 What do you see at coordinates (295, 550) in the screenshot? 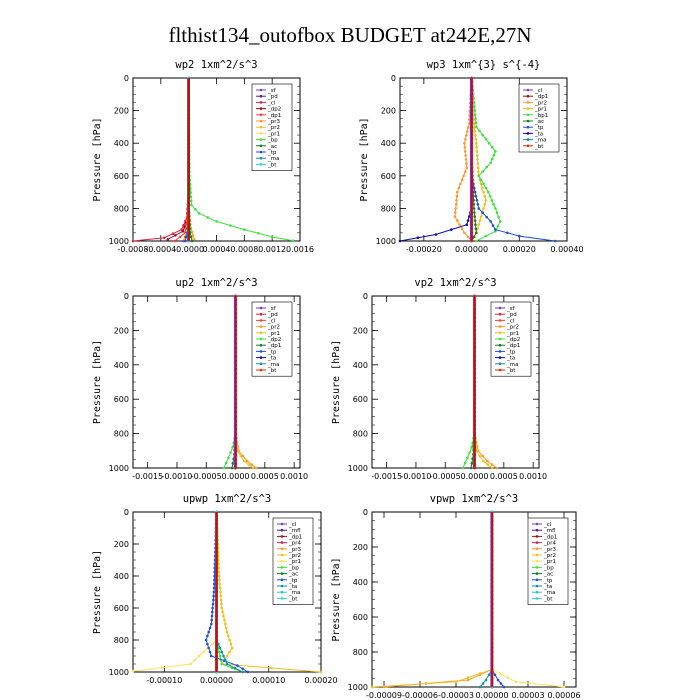
I see `legend-entry: _pr3` at bounding box center [295, 550].